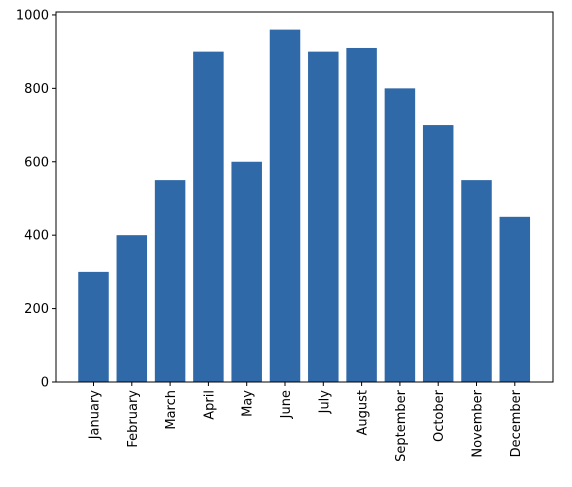  Describe the element at coordinates (32, 15) in the screenshot. I see `y-tick-label: 1000` at that location.